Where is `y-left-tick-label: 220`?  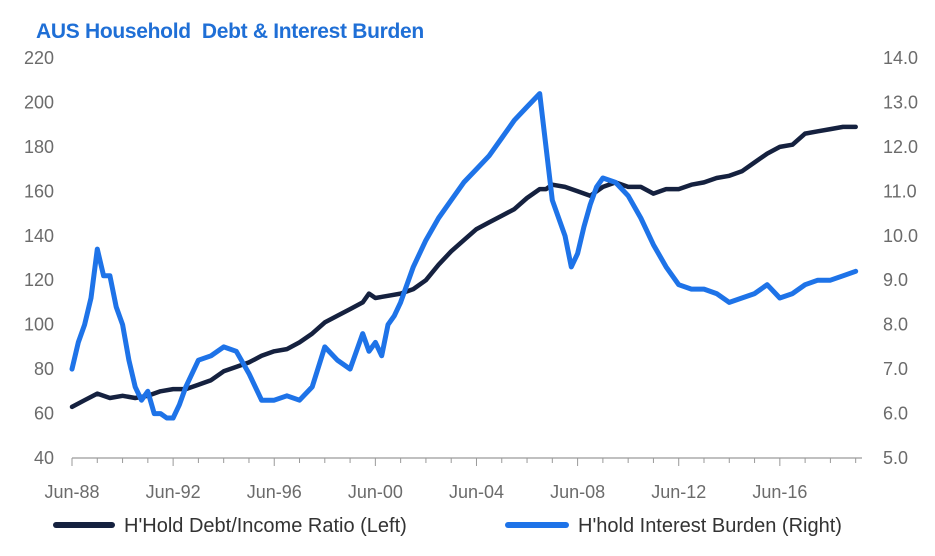 y-left-tick-label: 220 is located at coordinates (39, 58).